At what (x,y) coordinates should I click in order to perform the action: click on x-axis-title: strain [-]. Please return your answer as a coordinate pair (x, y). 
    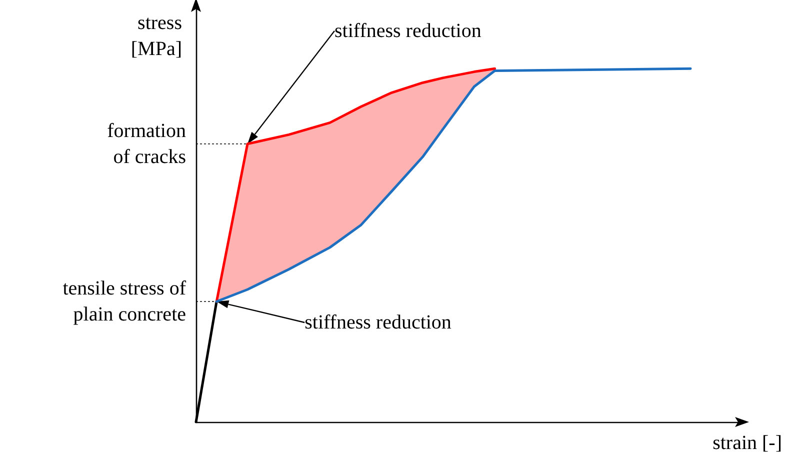
    Looking at the image, I should click on (747, 443).